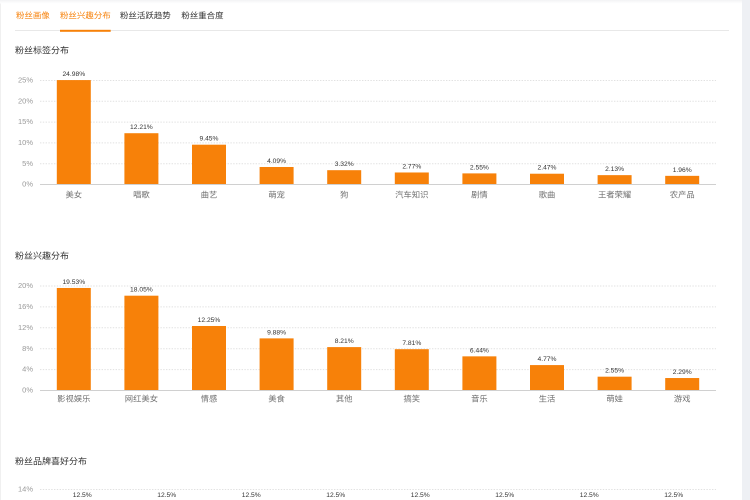 This screenshot has width=750, height=500. What do you see at coordinates (25, 489) in the screenshot?
I see `svg-text: 14%` at bounding box center [25, 489].